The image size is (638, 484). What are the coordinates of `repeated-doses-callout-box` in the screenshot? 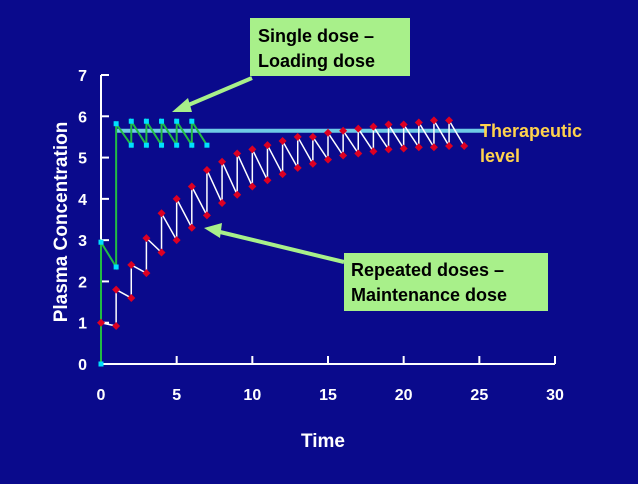 It's located at (446, 282).